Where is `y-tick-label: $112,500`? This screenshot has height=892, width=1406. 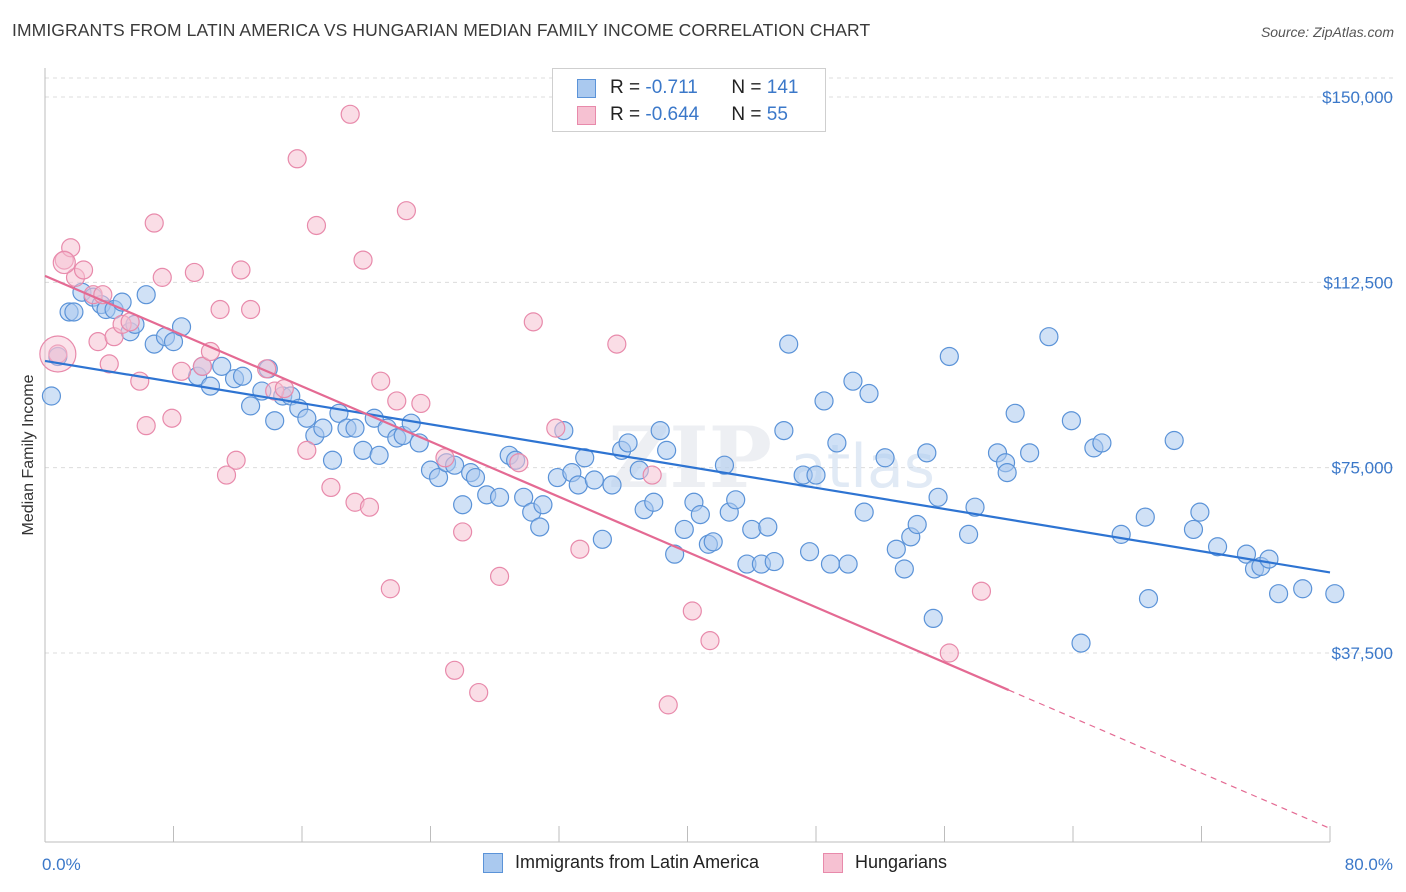
y-tick-label: $112,500 is located at coordinates (1358, 282).